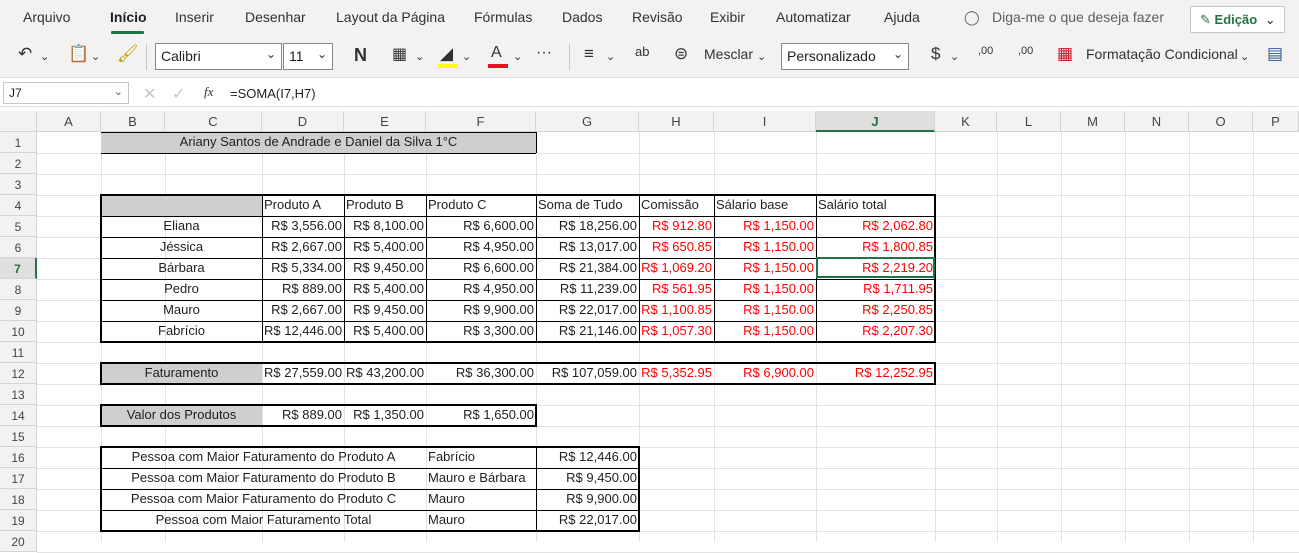  I want to click on fill-dropdown-icon: ⌄, so click(467, 57).